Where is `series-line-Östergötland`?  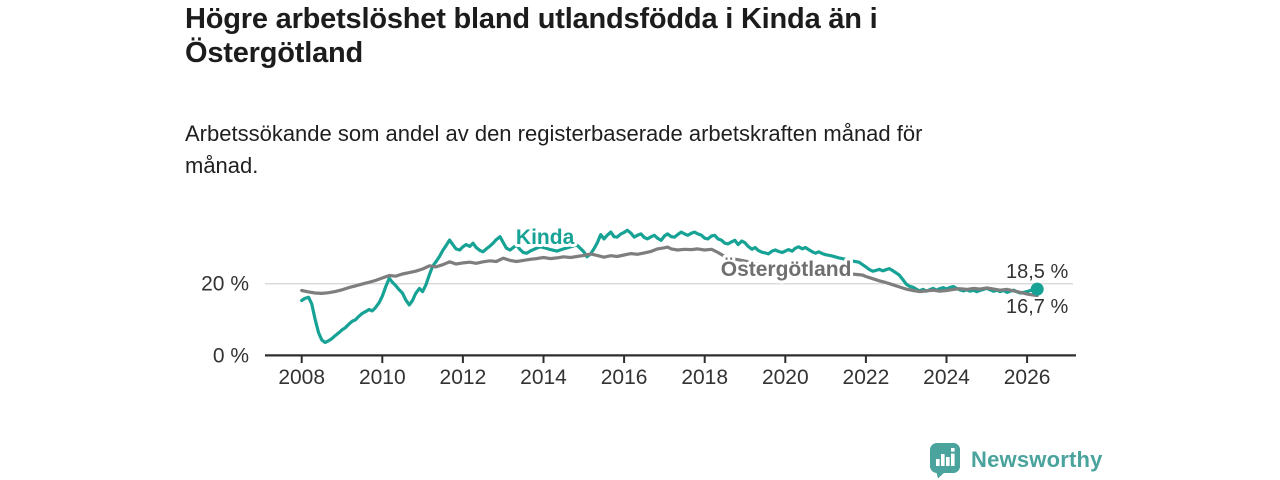
series-line-Östergötland is located at coordinates (669, 271).